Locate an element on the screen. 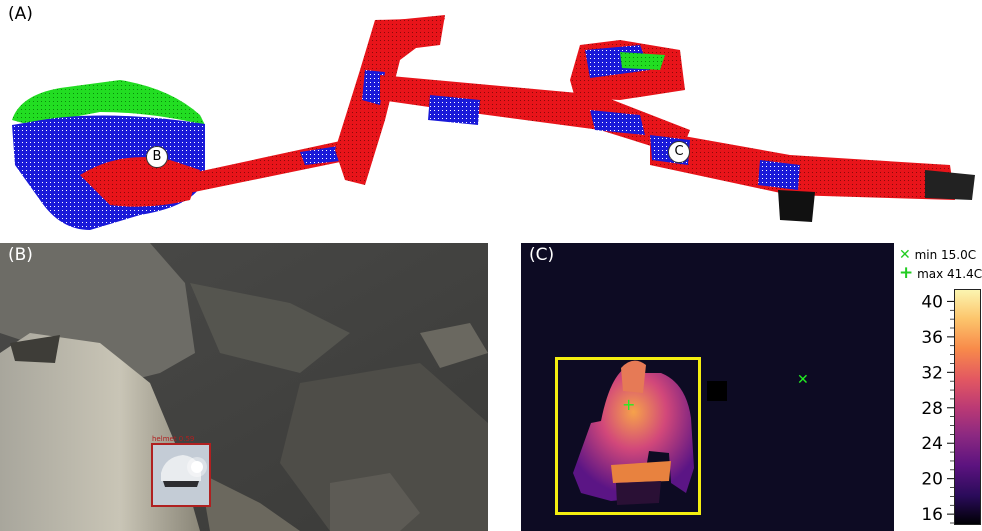 The height and width of the screenshot is (531, 982). legend-min: ✕ min 15.0C is located at coordinates (937, 255).